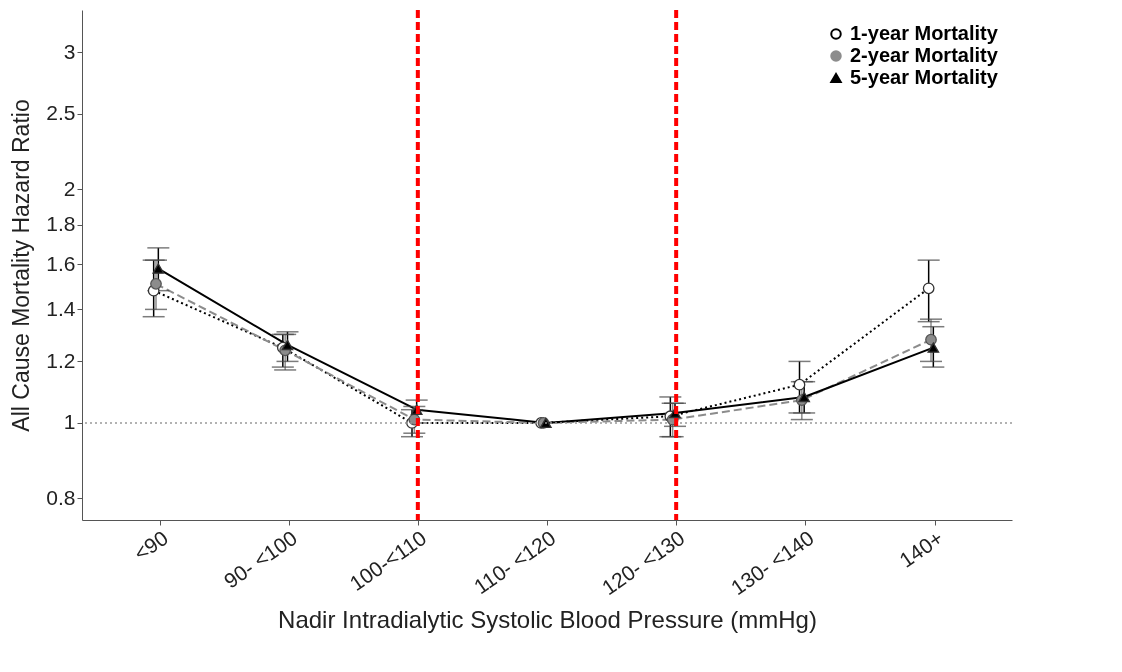 The height and width of the screenshot is (672, 1122). Describe the element at coordinates (61, 497) in the screenshot. I see `y-tick-label: 0.8` at that location.